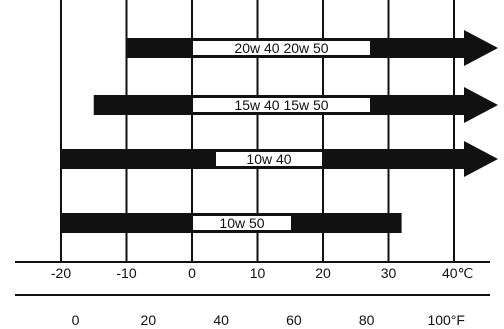 The width and height of the screenshot is (504, 329). What do you see at coordinates (457, 273) in the screenshot?
I see `celsius-tick-label: 40℃` at bounding box center [457, 273].